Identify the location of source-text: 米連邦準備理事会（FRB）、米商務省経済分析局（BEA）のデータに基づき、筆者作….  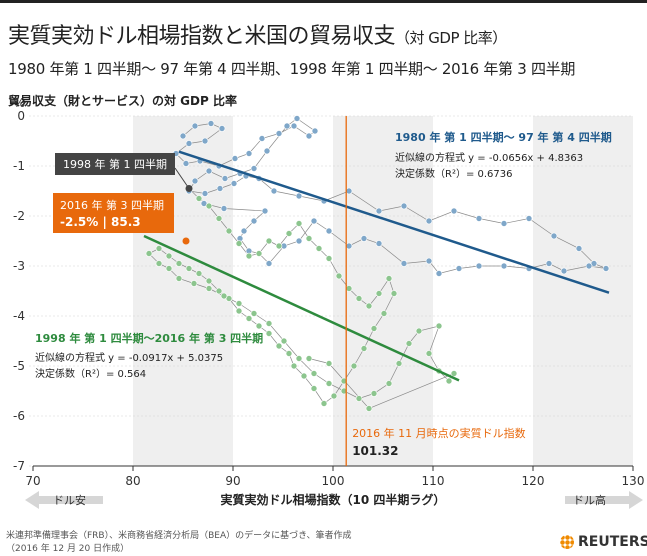
(179, 536).